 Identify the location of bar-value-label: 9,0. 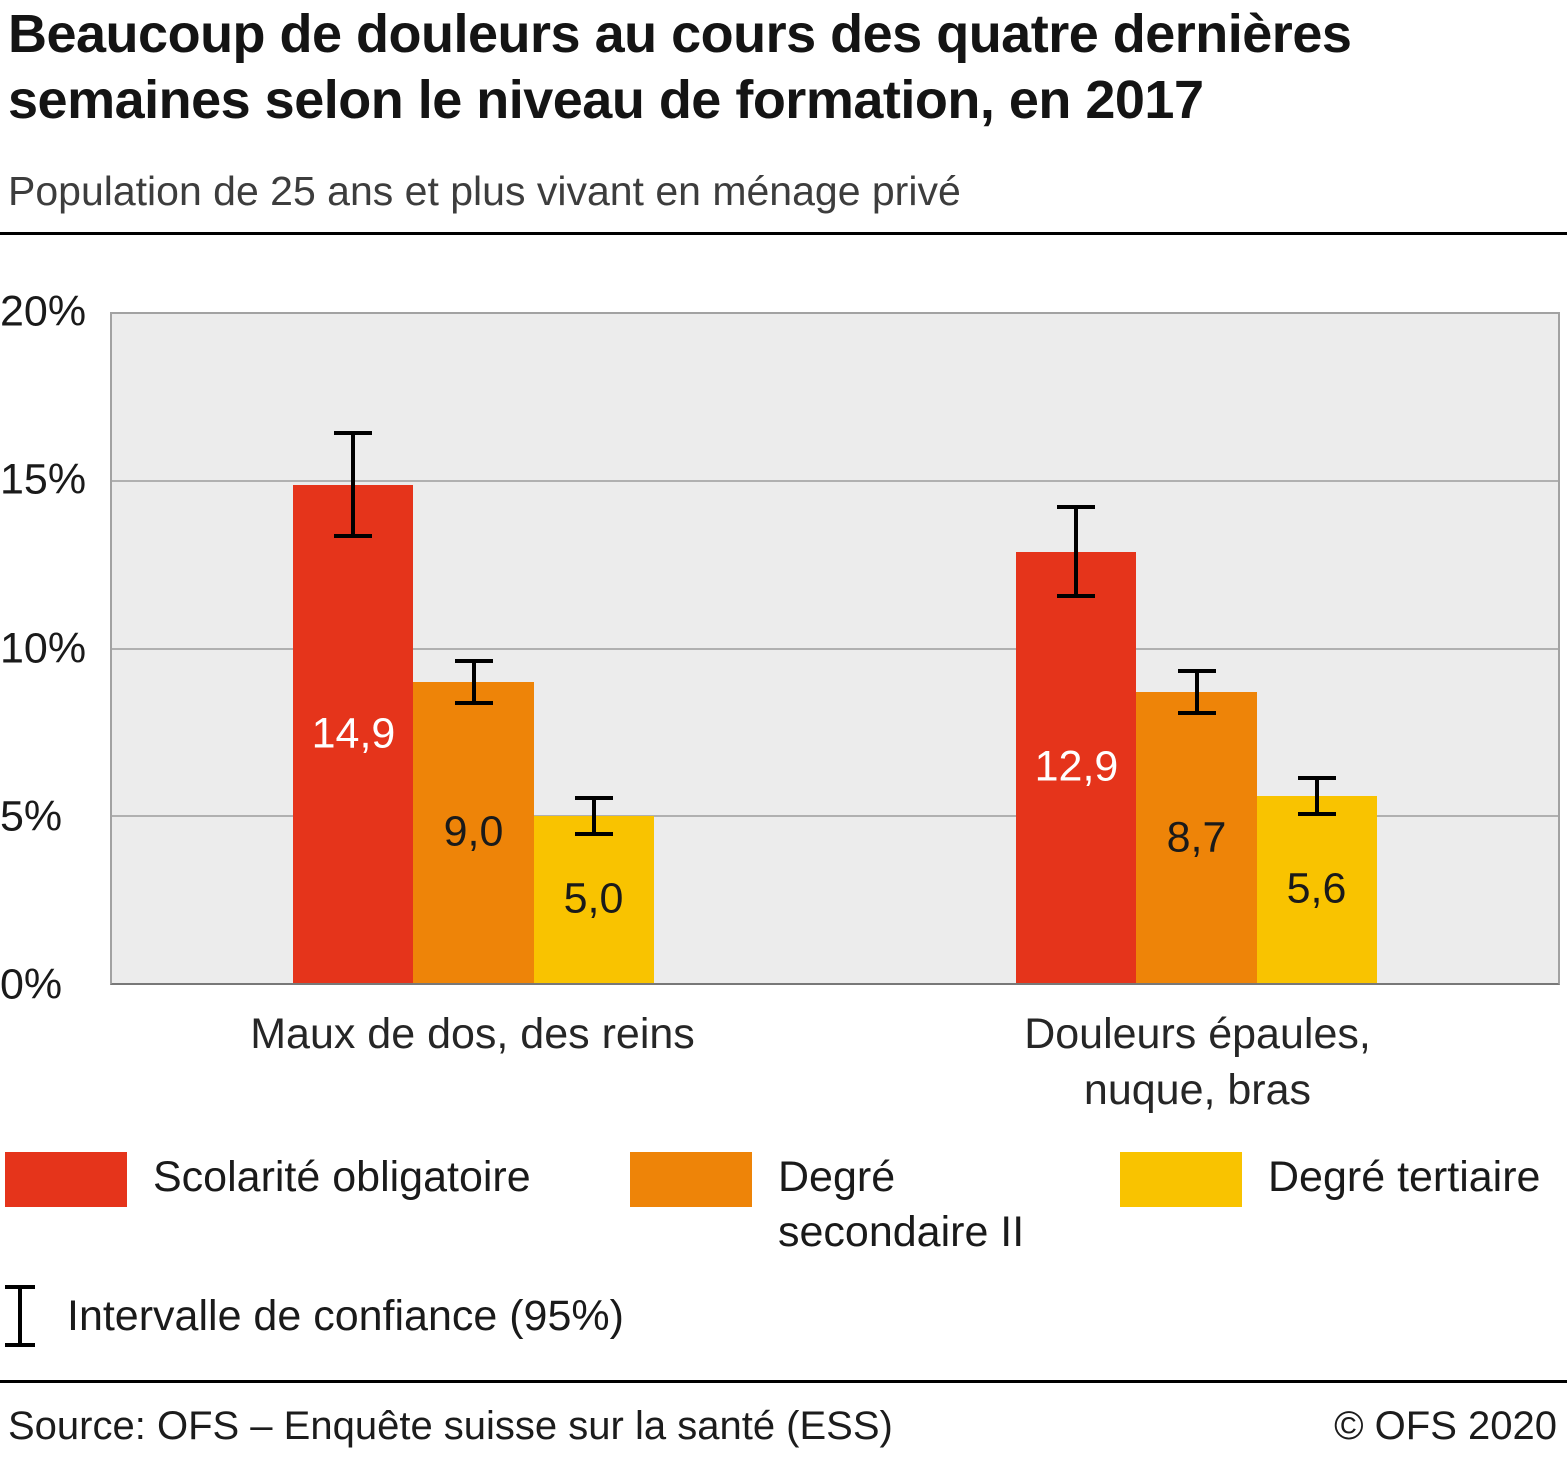
(473, 831).